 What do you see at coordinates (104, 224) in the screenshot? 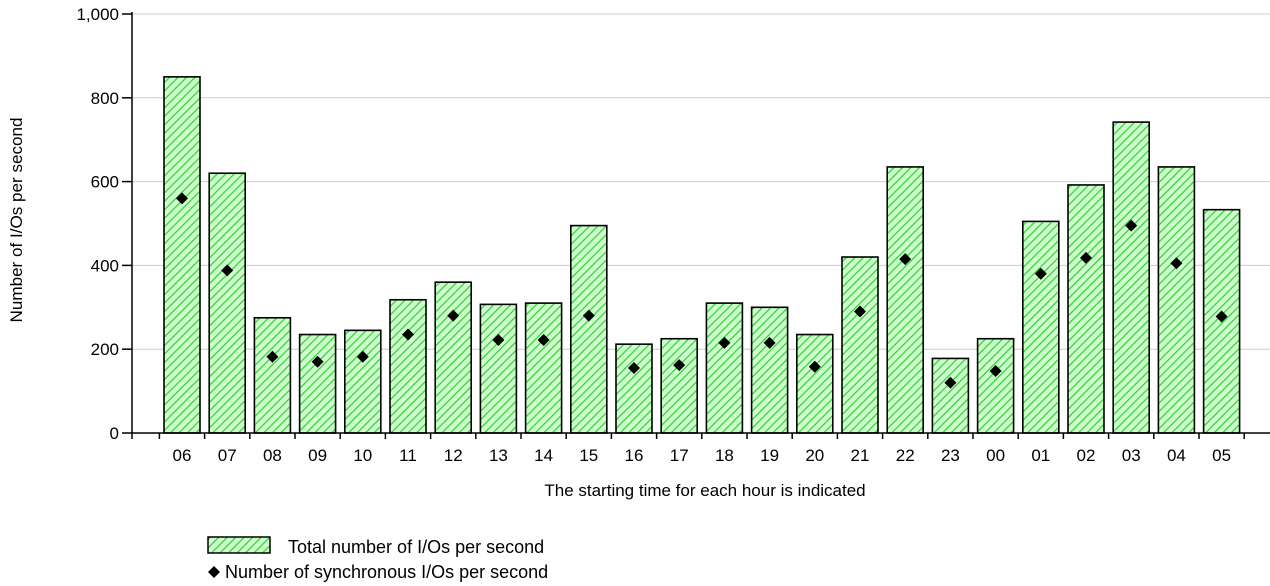
I see `y-ticks: 0 200 400 600 800 1,000` at bounding box center [104, 224].